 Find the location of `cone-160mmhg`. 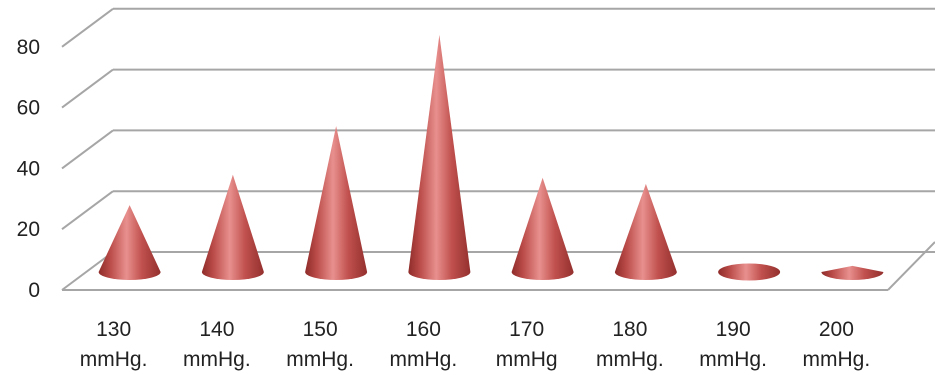

cone-160mmhg is located at coordinates (439, 157).